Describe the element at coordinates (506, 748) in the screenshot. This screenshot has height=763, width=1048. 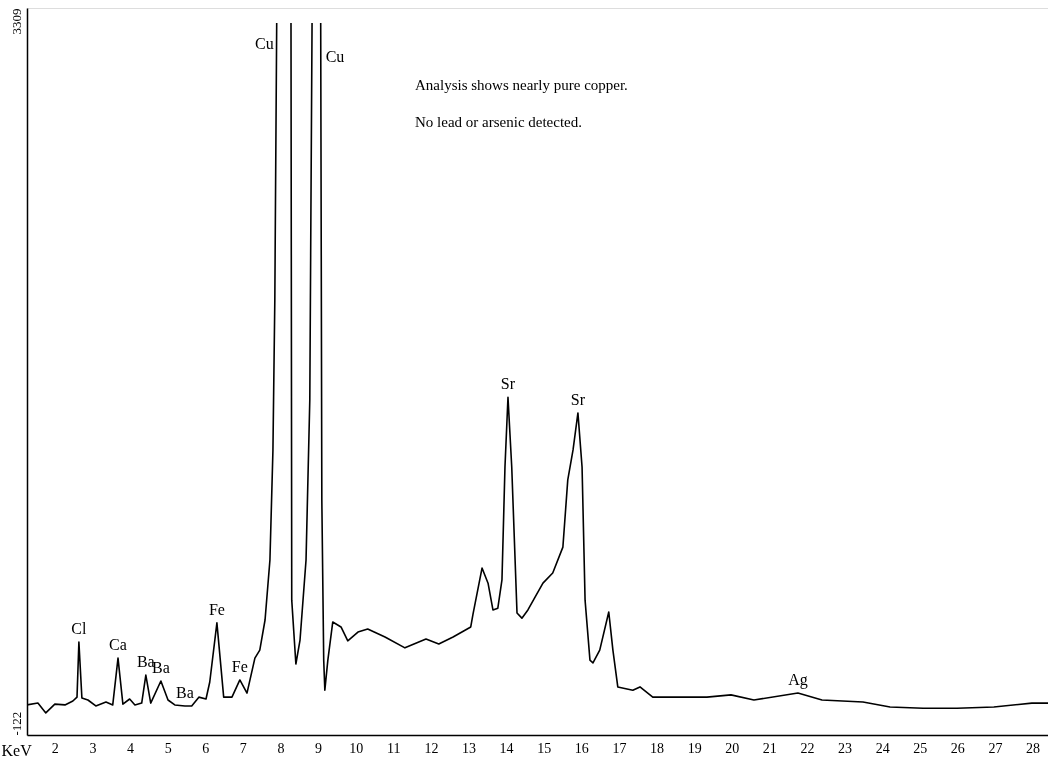
I see `x-tick-label: 14` at that location.